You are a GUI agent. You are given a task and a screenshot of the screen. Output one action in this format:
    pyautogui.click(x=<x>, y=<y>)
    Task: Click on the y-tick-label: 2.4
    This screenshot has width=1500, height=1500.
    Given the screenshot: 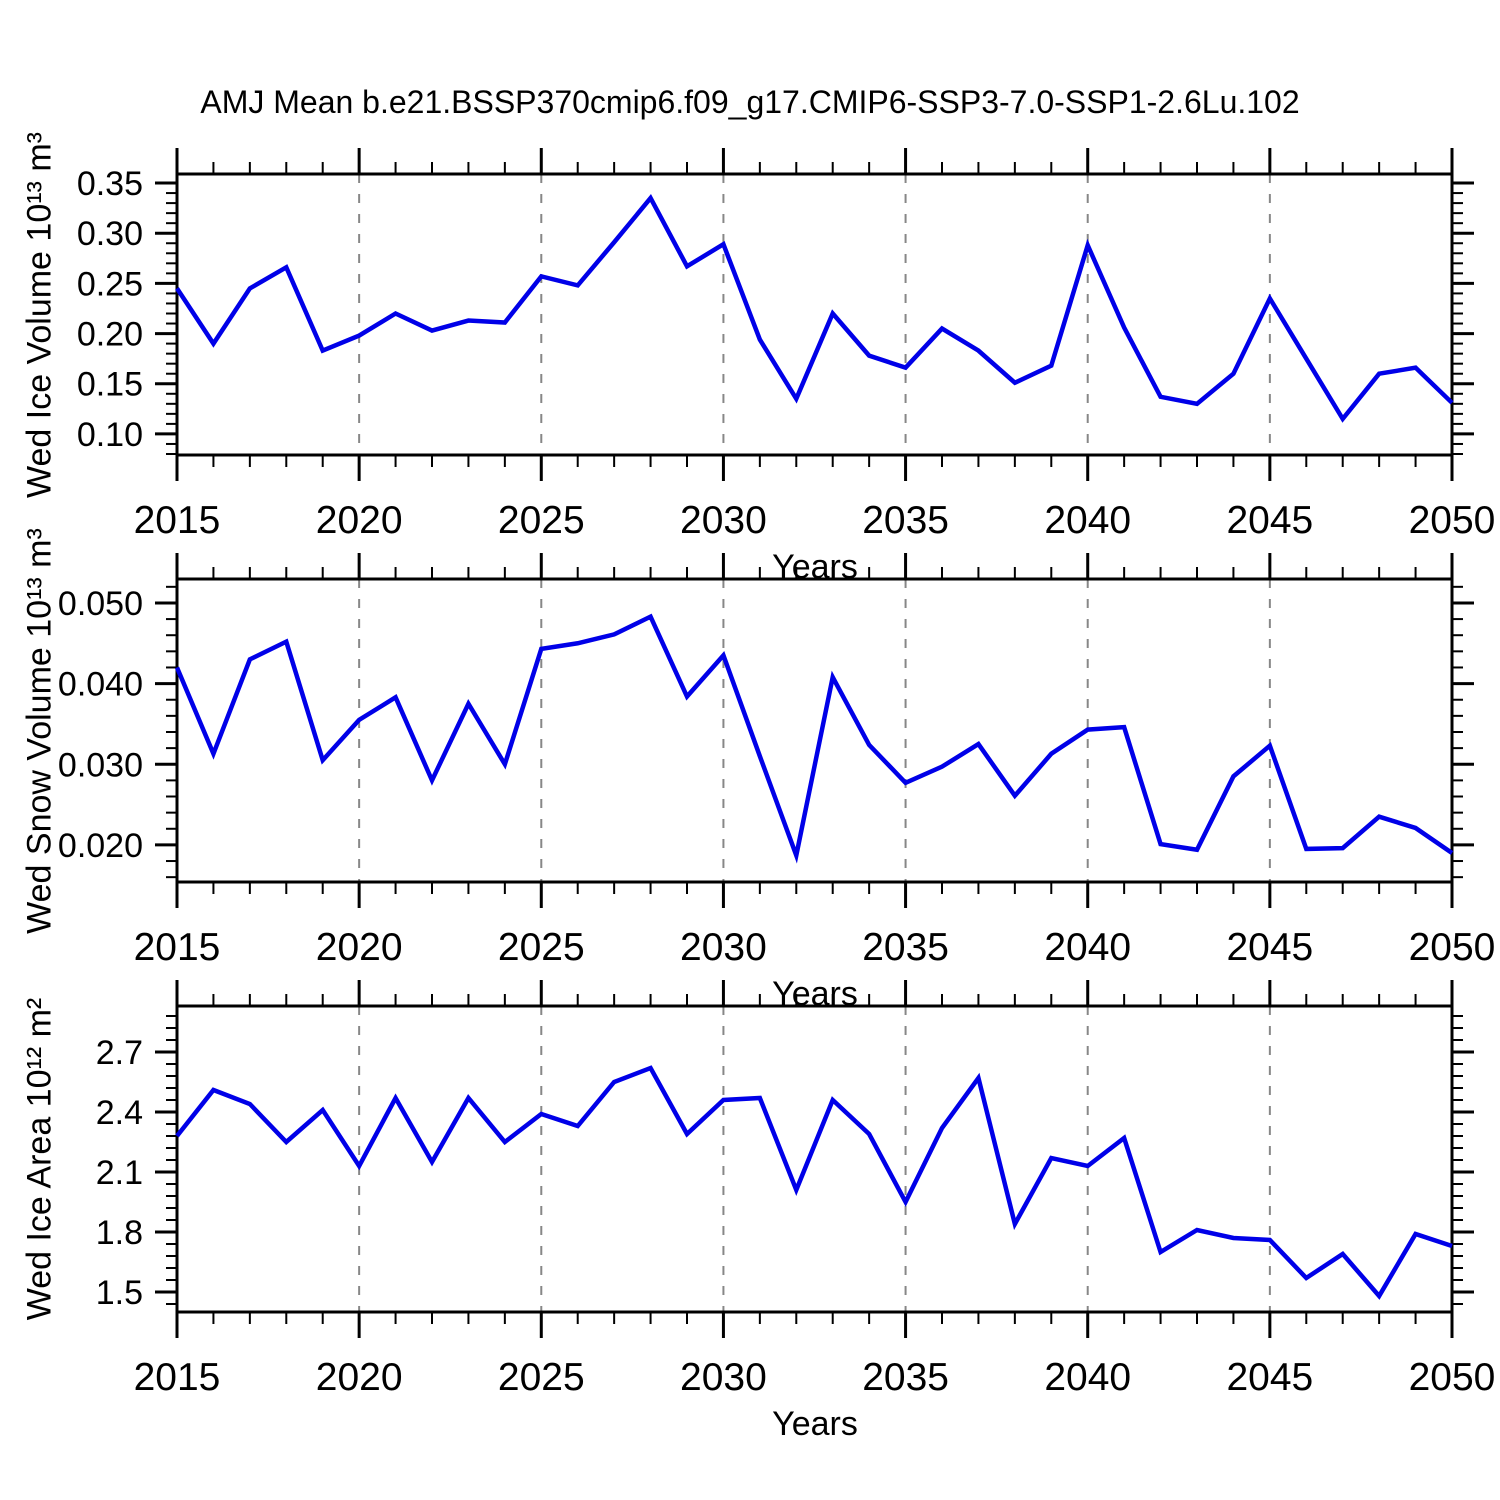 What is the action you would take?
    pyautogui.click(x=119, y=1113)
    